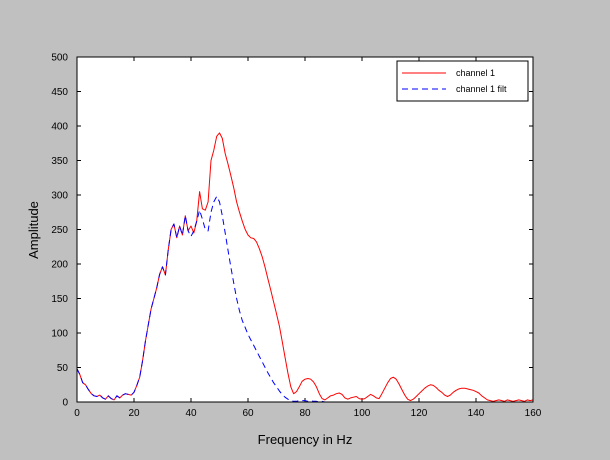 This screenshot has width=610, height=460. Describe the element at coordinates (59, 196) in the screenshot. I see `y-tick-label: 300` at that location.